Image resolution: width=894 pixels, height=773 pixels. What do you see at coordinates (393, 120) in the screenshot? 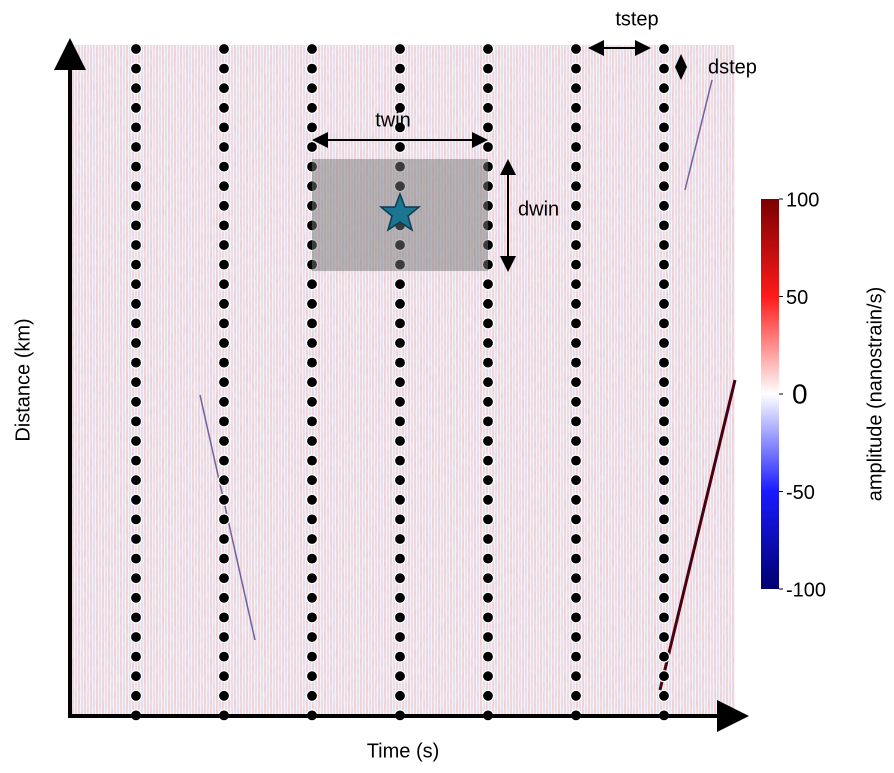
I see `twin-label: twin` at bounding box center [393, 120].